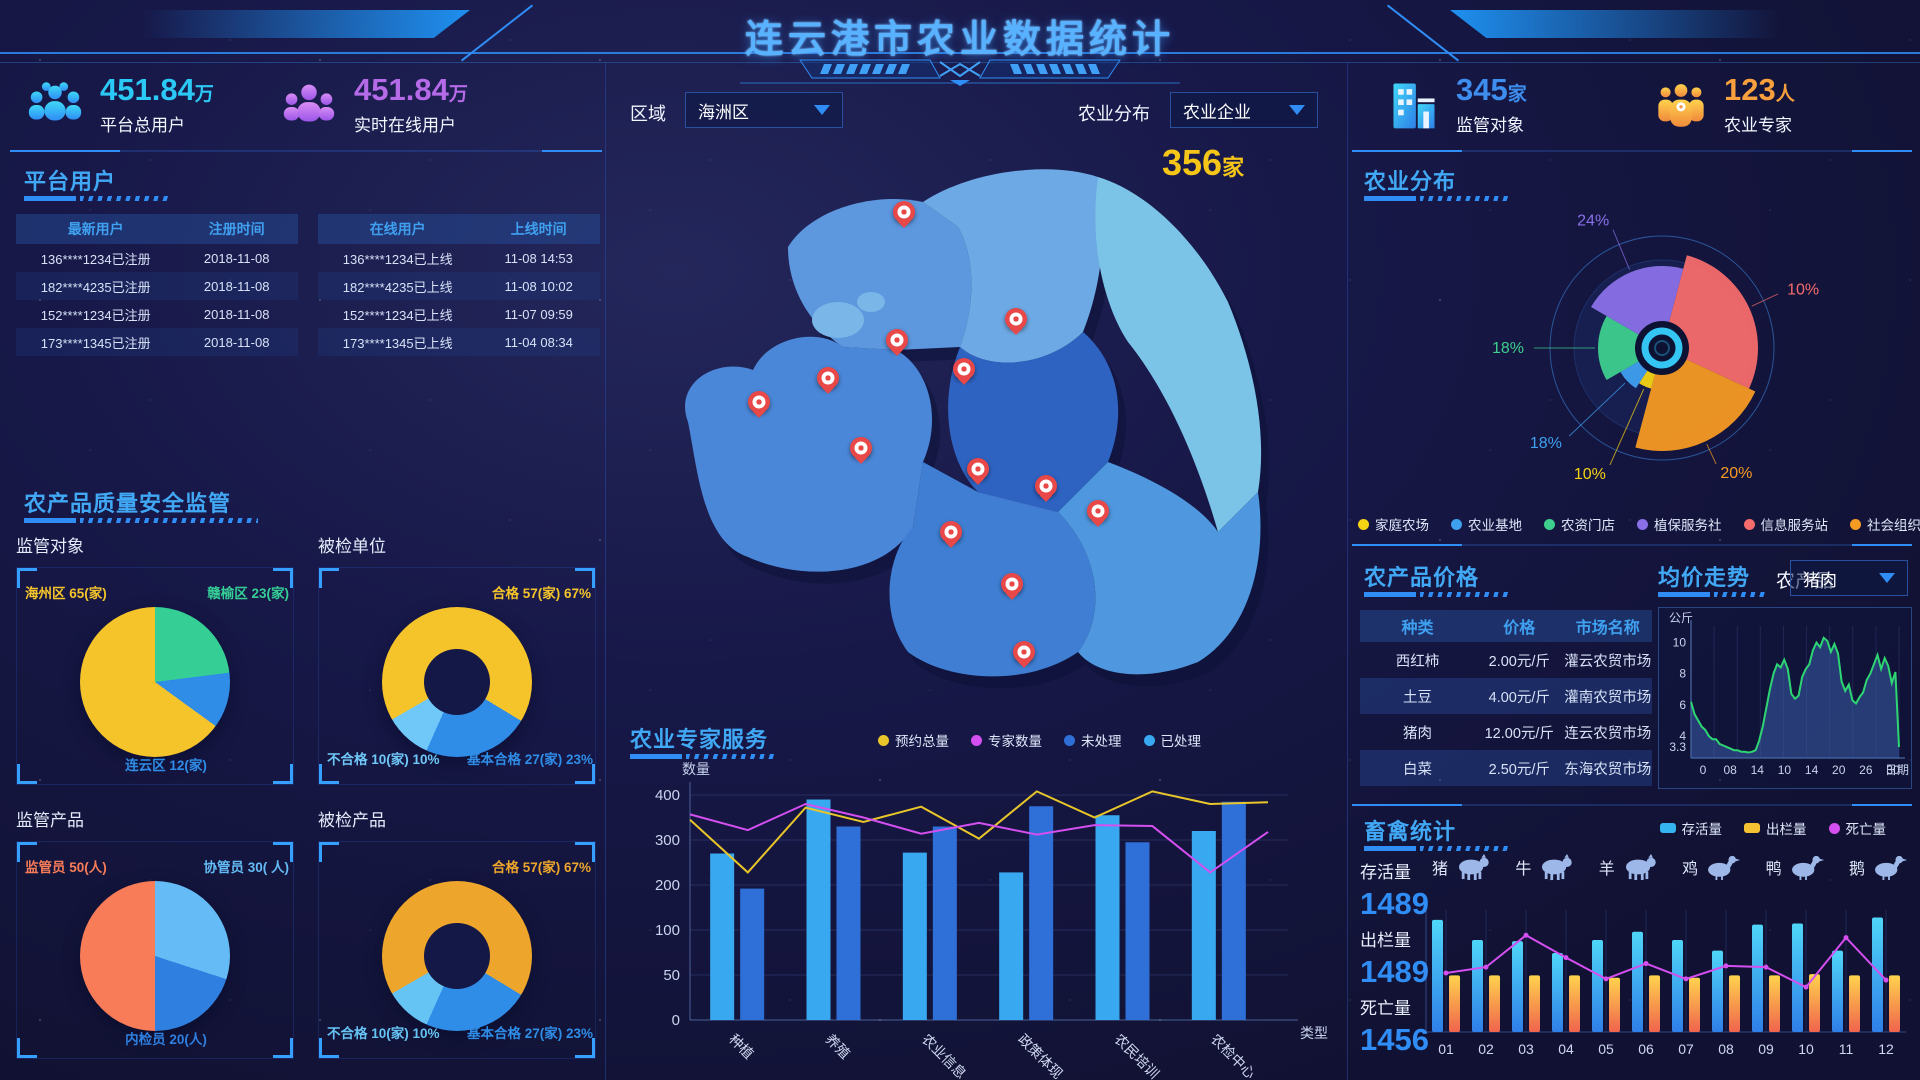 This screenshot has width=1920, height=1080. What do you see at coordinates (1486, 524) in the screenshot?
I see `legend-item: 农业基地` at bounding box center [1486, 524].